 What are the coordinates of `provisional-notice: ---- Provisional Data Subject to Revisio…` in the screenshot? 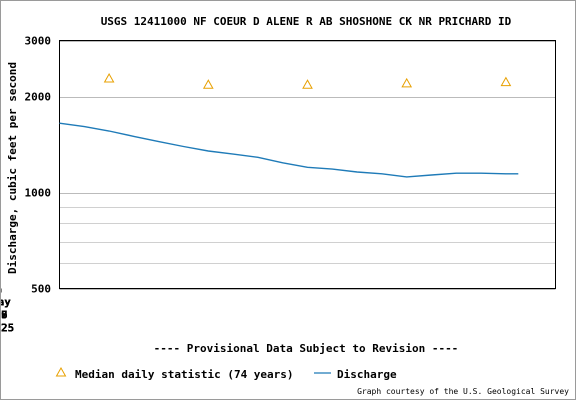 It's located at (306, 348).